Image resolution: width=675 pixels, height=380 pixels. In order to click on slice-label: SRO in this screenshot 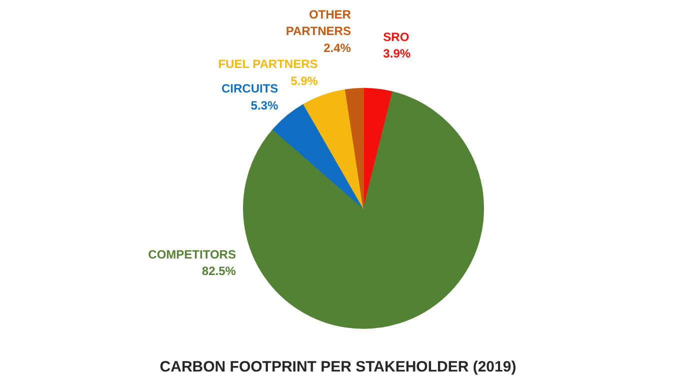, I will do `click(396, 37)`.